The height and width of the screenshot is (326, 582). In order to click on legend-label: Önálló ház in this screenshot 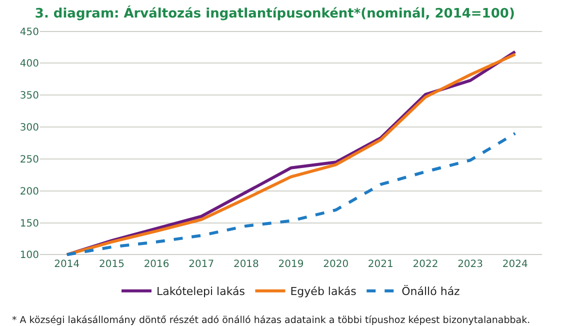, I will do `click(431, 291)`.